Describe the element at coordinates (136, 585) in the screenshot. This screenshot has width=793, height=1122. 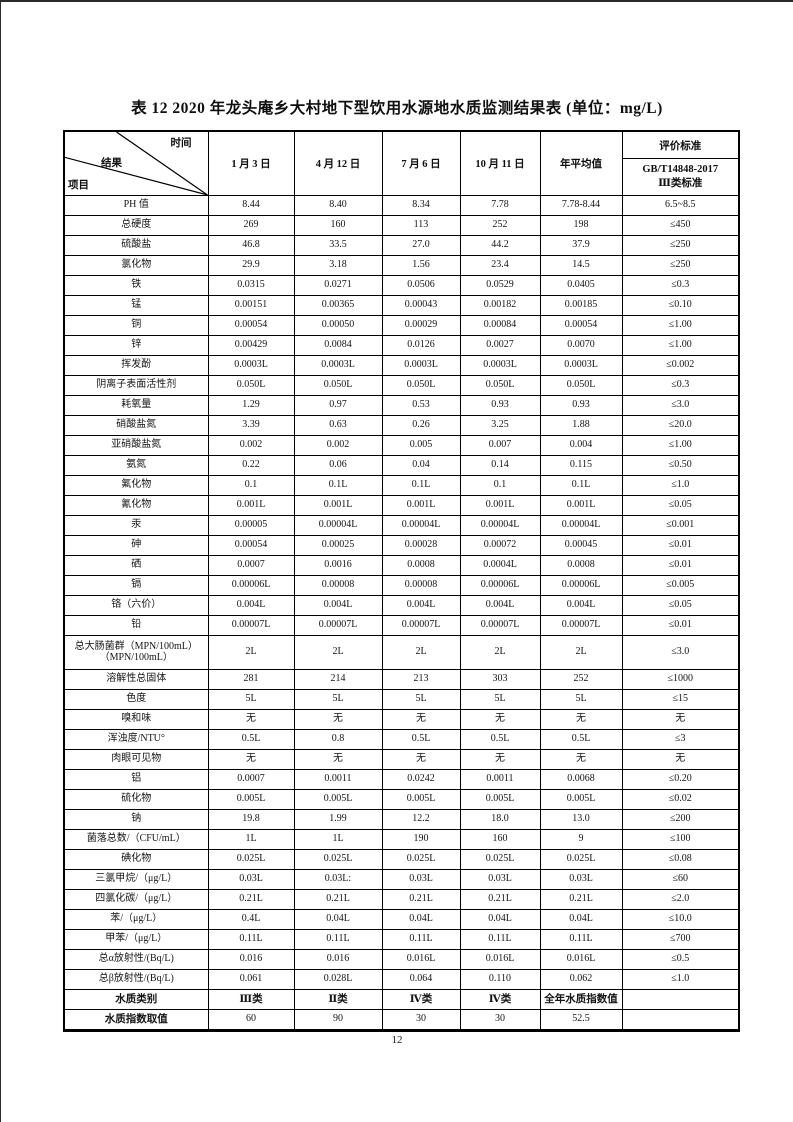
I see `param-label: 镉` at that location.